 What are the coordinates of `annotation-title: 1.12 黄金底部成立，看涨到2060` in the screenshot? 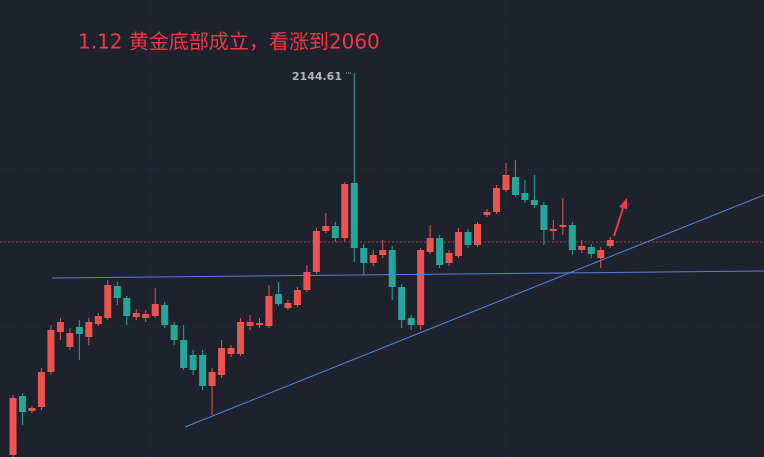 It's located at (229, 42).